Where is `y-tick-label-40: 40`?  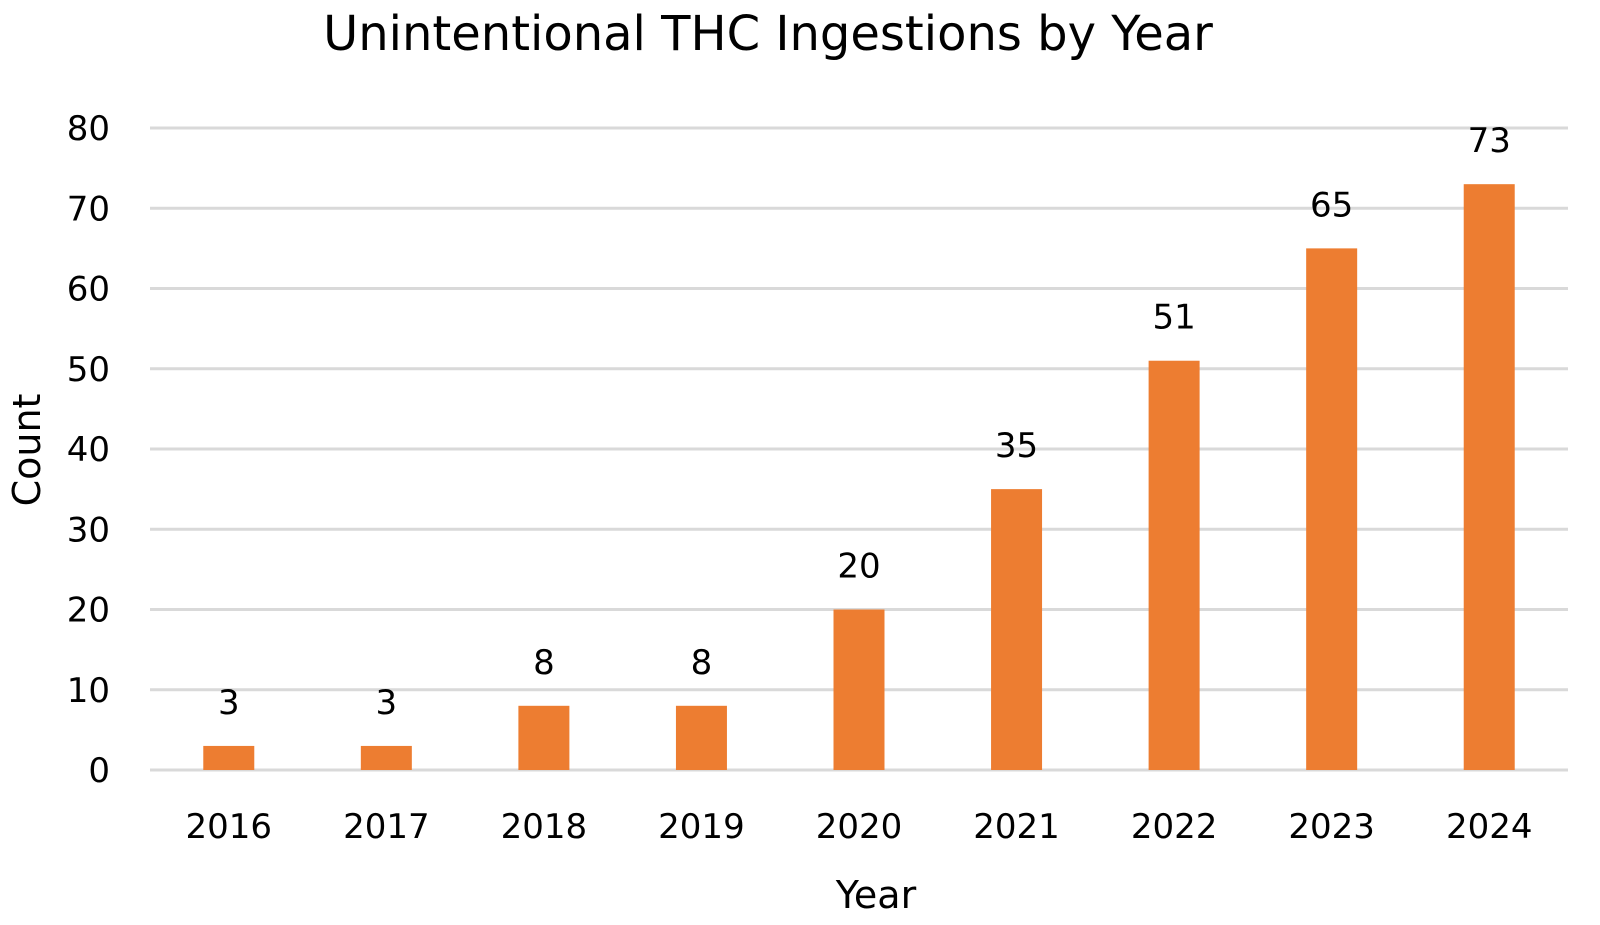
y-tick-label-40: 40 is located at coordinates (88, 450).